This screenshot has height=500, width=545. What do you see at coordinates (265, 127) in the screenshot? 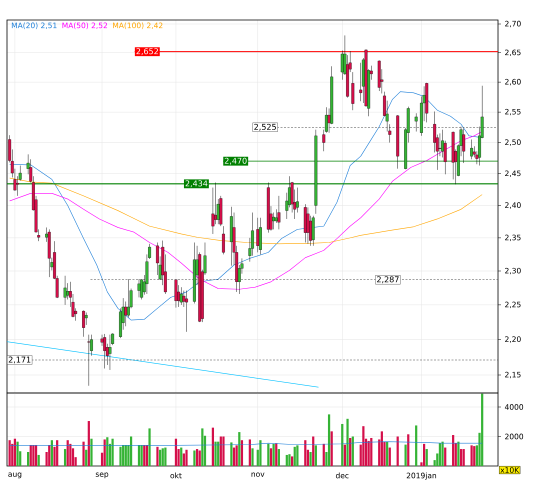
I see `ref-line-label: 2,525` at bounding box center [265, 127].